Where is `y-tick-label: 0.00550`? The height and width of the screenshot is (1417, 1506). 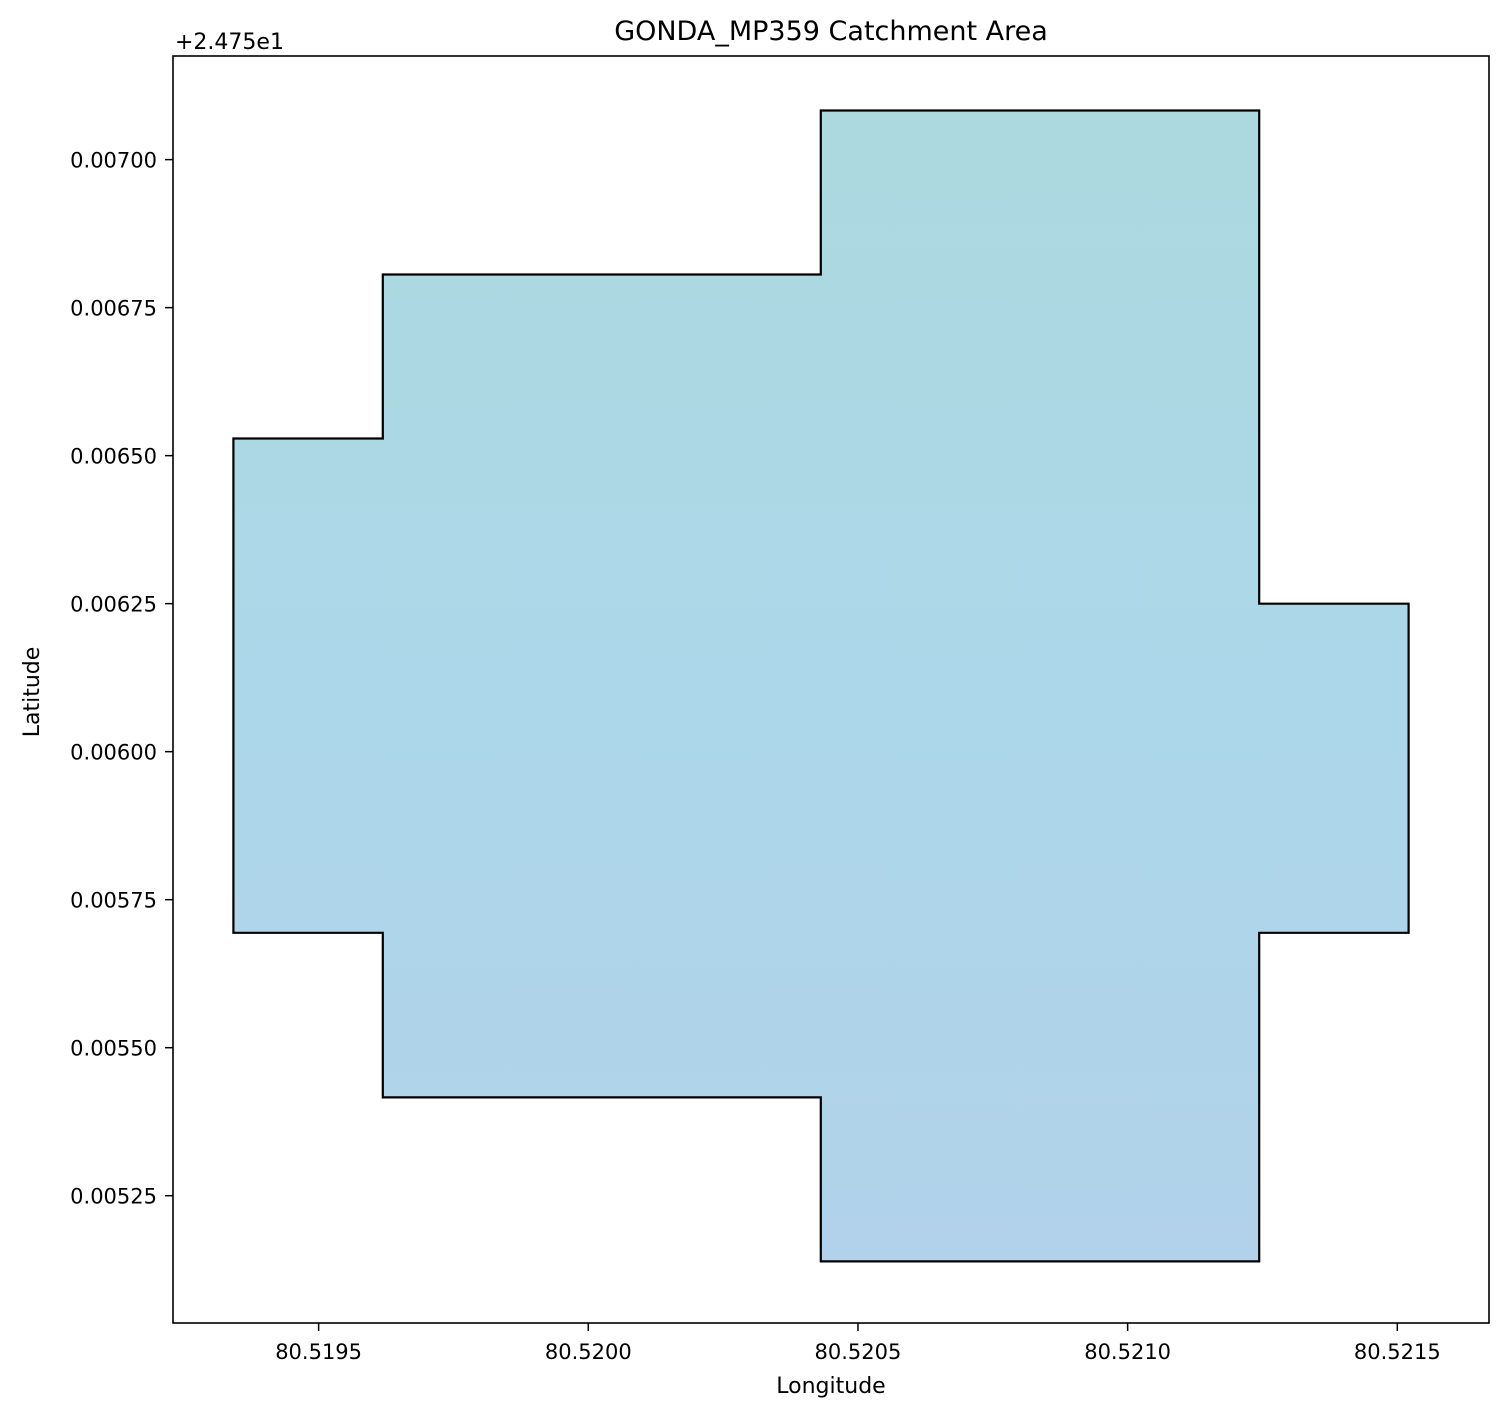 y-tick-label: 0.00550 is located at coordinates (113, 1049).